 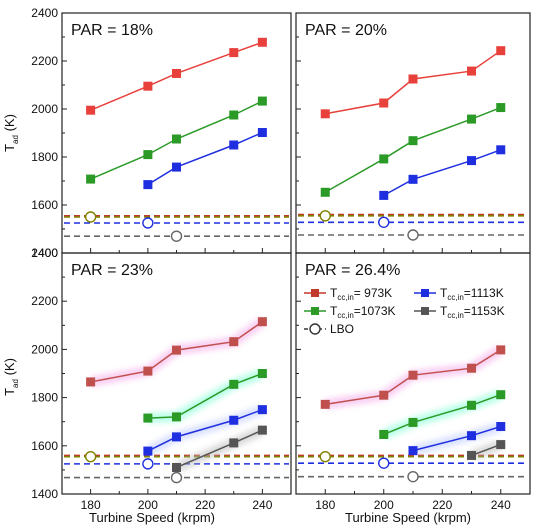 I want to click on x-axis-label-right: Turbine Speed (krpm), so click(x=408, y=517).